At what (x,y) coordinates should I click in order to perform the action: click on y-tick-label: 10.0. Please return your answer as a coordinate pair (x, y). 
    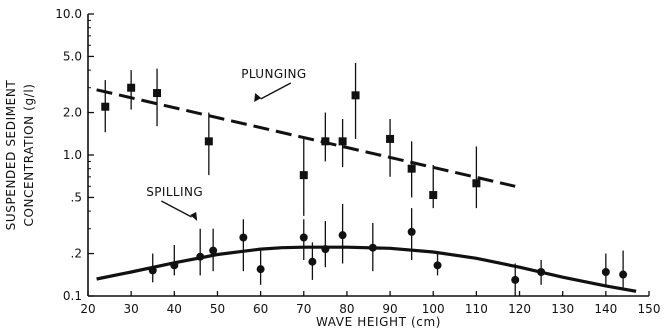
    Looking at the image, I should click on (68, 14).